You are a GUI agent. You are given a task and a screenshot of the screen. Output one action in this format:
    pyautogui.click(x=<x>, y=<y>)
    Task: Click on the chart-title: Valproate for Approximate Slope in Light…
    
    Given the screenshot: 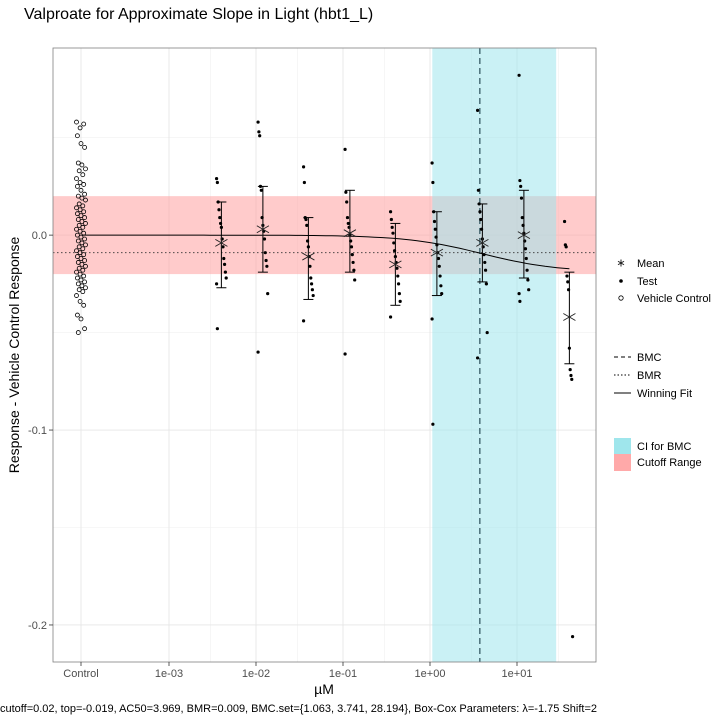 What is the action you would take?
    pyautogui.click(x=198, y=14)
    